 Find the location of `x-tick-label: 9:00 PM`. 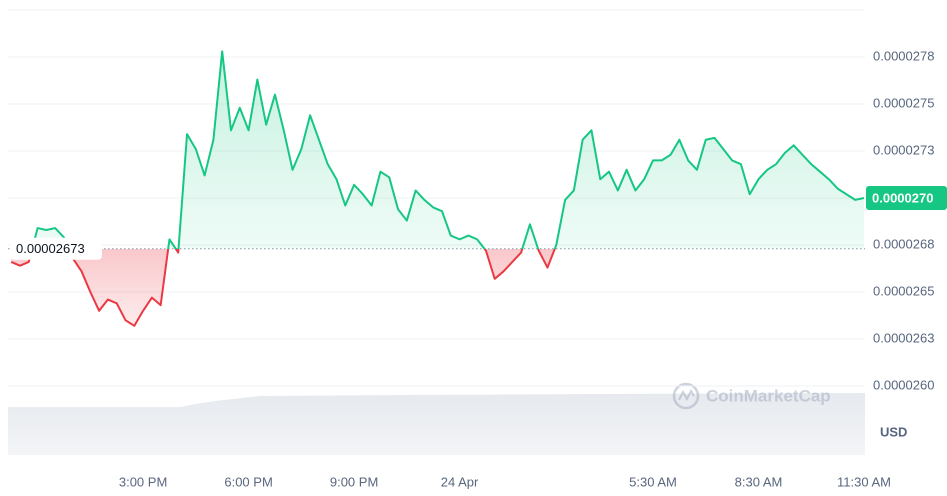

x-tick-label: 9:00 PM is located at coordinates (354, 481).